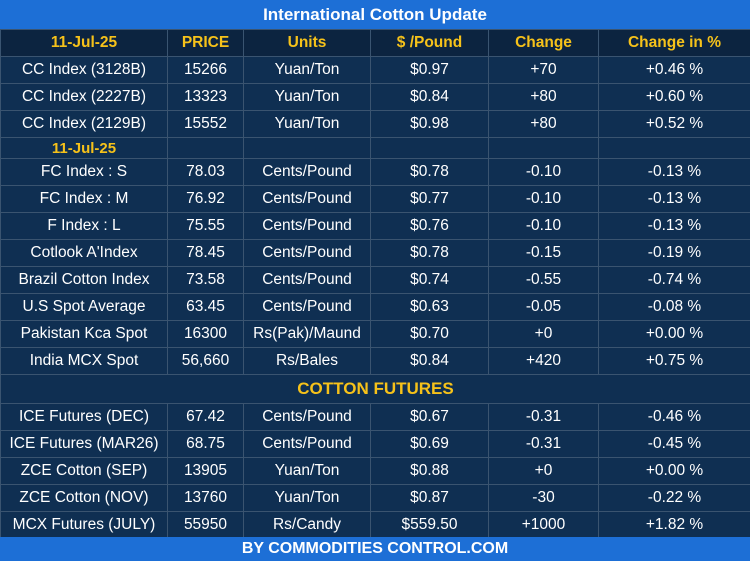  Describe the element at coordinates (429, 444) in the screenshot. I see `table-cell: $0.69` at that location.